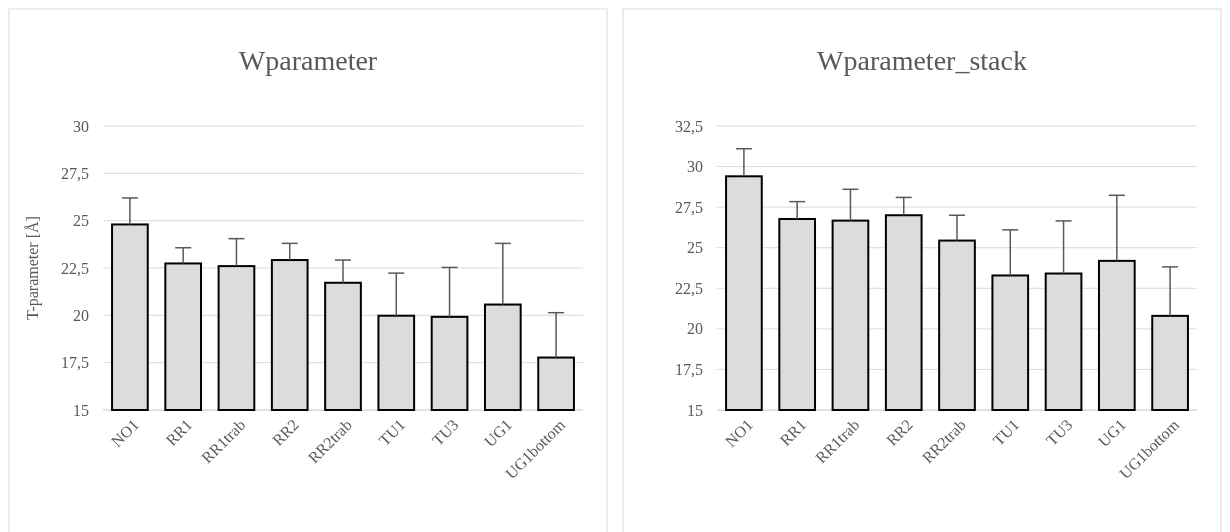 This screenshot has height=532, width=1230. Describe the element at coordinates (308, 60) in the screenshot. I see `chart-title: Wparameter` at that location.